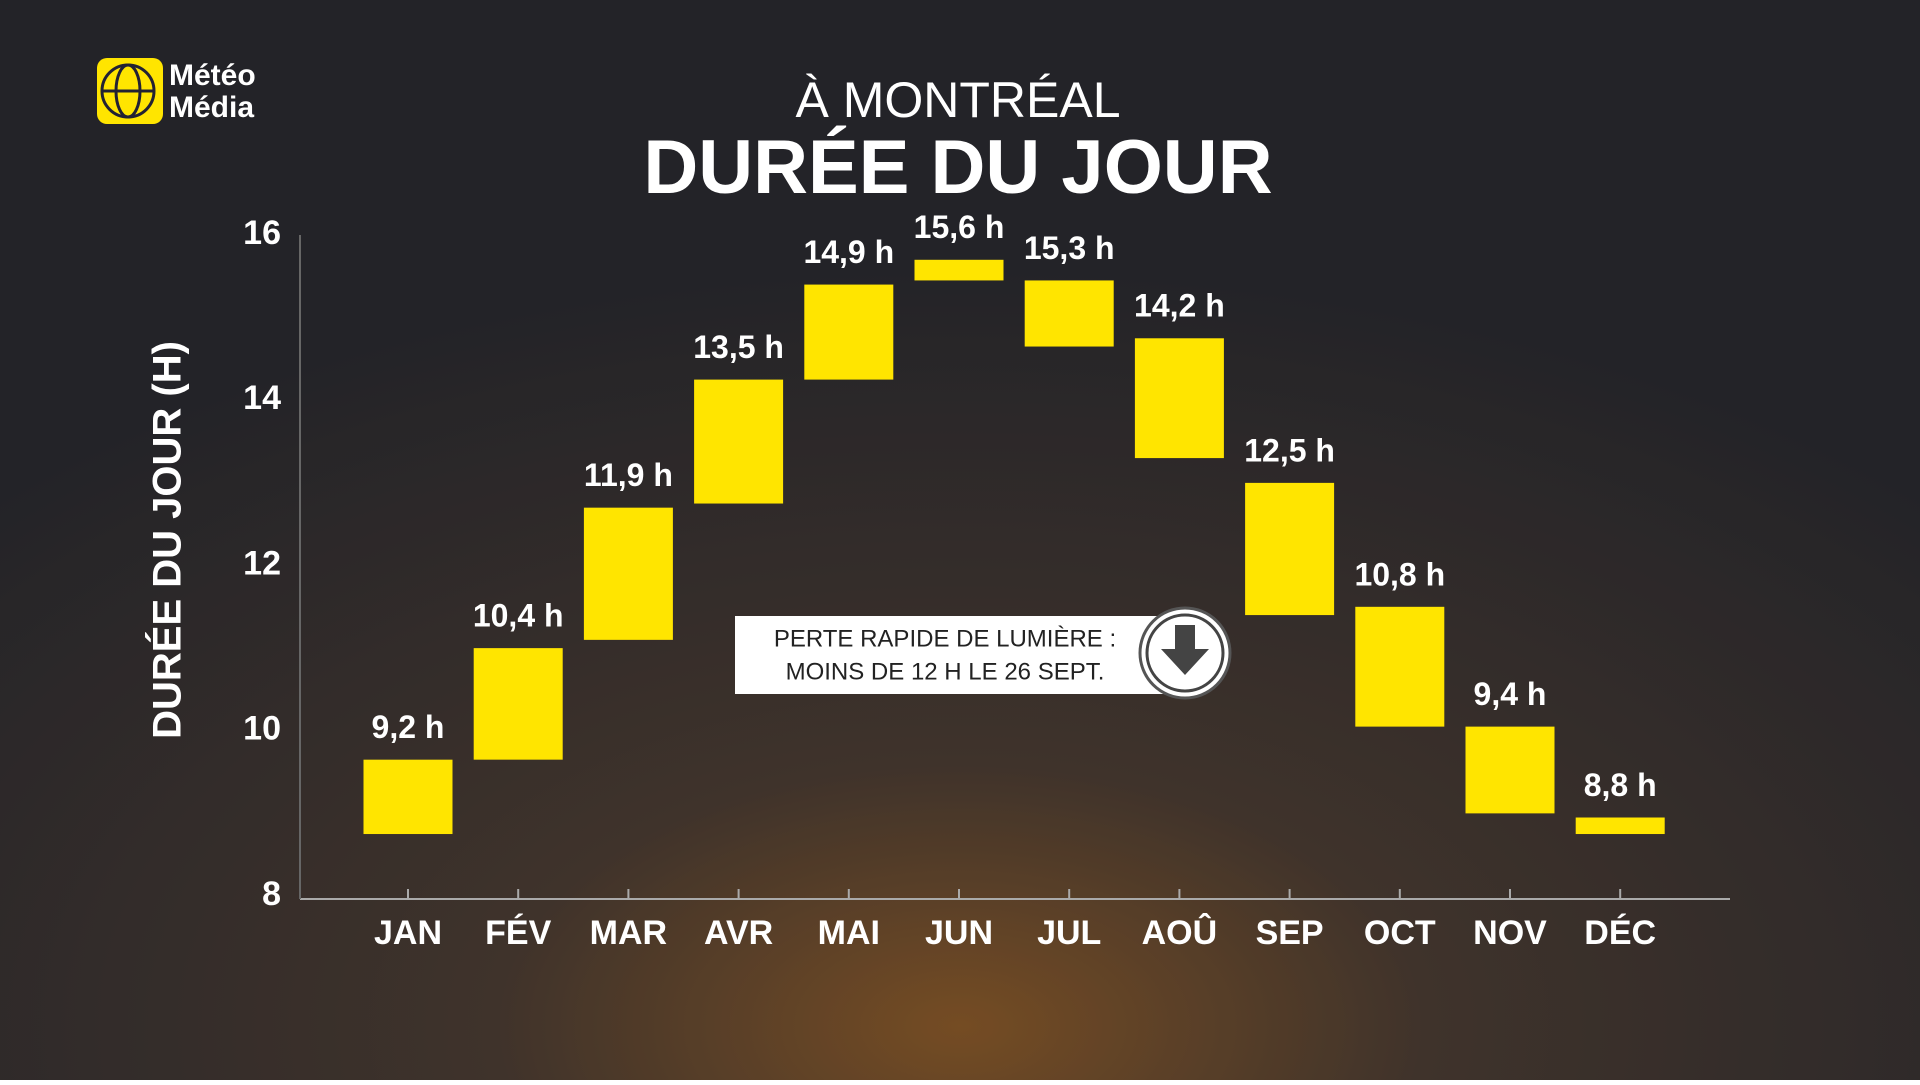 Image resolution: width=1920 pixels, height=1085 pixels. I want to click on y-tick-label: 10, so click(262, 729).